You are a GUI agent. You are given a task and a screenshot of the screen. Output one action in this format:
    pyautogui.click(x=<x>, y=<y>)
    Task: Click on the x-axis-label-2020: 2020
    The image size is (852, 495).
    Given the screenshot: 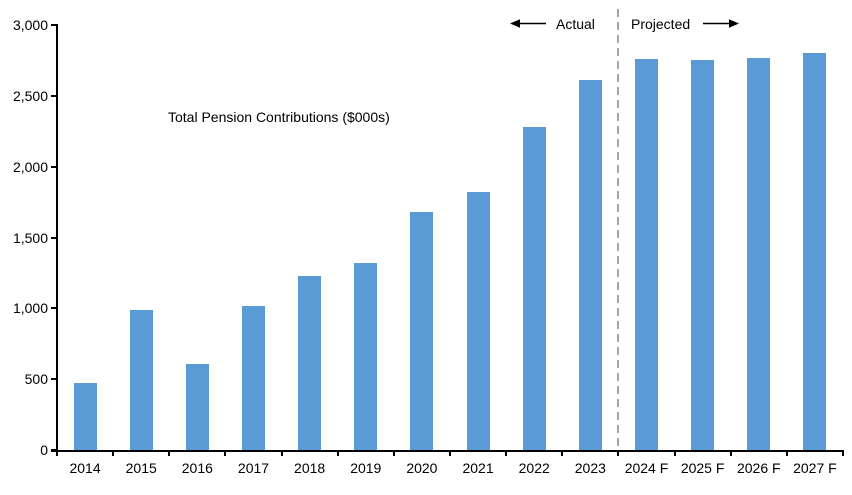 What is the action you would take?
    pyautogui.click(x=422, y=468)
    